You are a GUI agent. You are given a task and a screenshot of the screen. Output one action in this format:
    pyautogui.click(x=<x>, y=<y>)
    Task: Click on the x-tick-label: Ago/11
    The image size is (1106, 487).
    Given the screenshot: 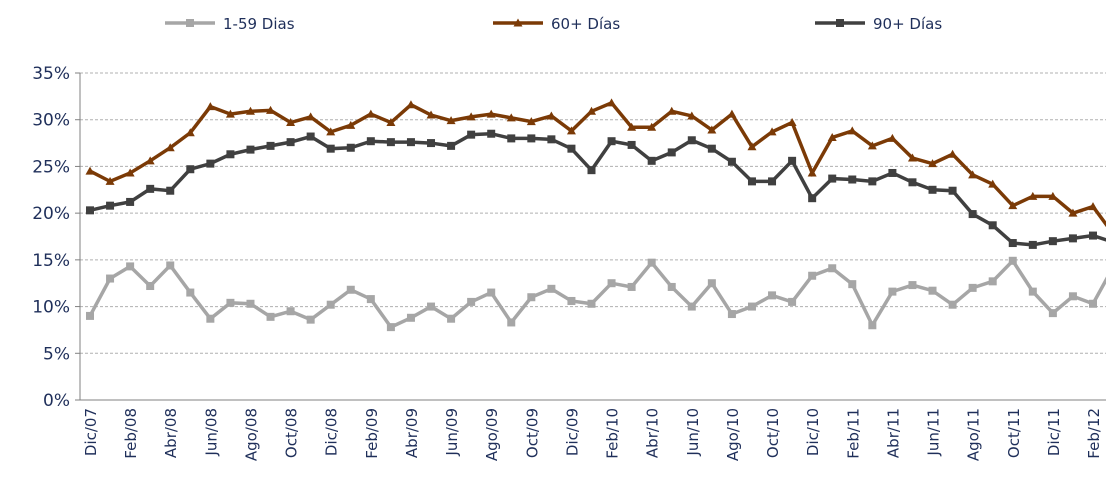 What is the action you would take?
    pyautogui.click(x=974, y=434)
    